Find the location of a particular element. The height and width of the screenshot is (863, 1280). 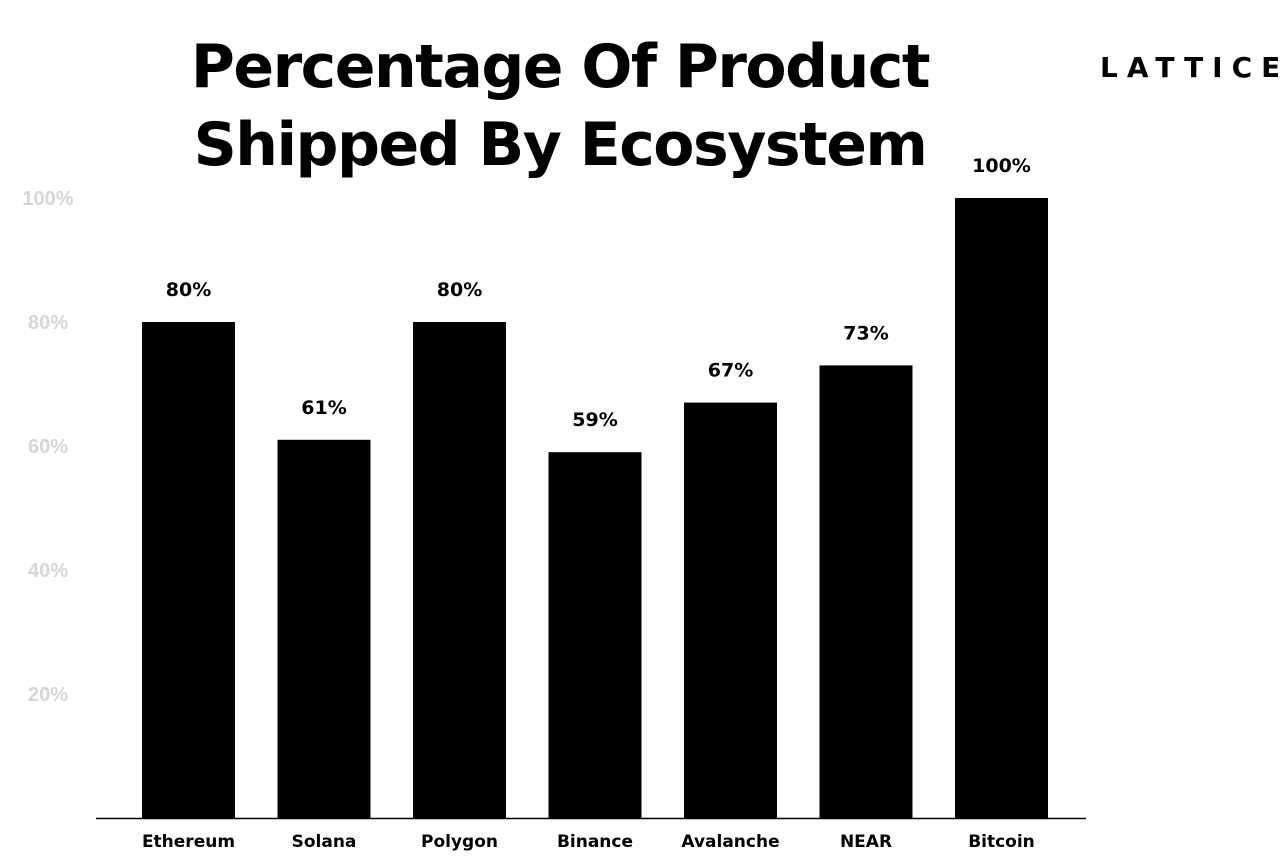

x-tick-label-binance: Binance is located at coordinates (595, 842).